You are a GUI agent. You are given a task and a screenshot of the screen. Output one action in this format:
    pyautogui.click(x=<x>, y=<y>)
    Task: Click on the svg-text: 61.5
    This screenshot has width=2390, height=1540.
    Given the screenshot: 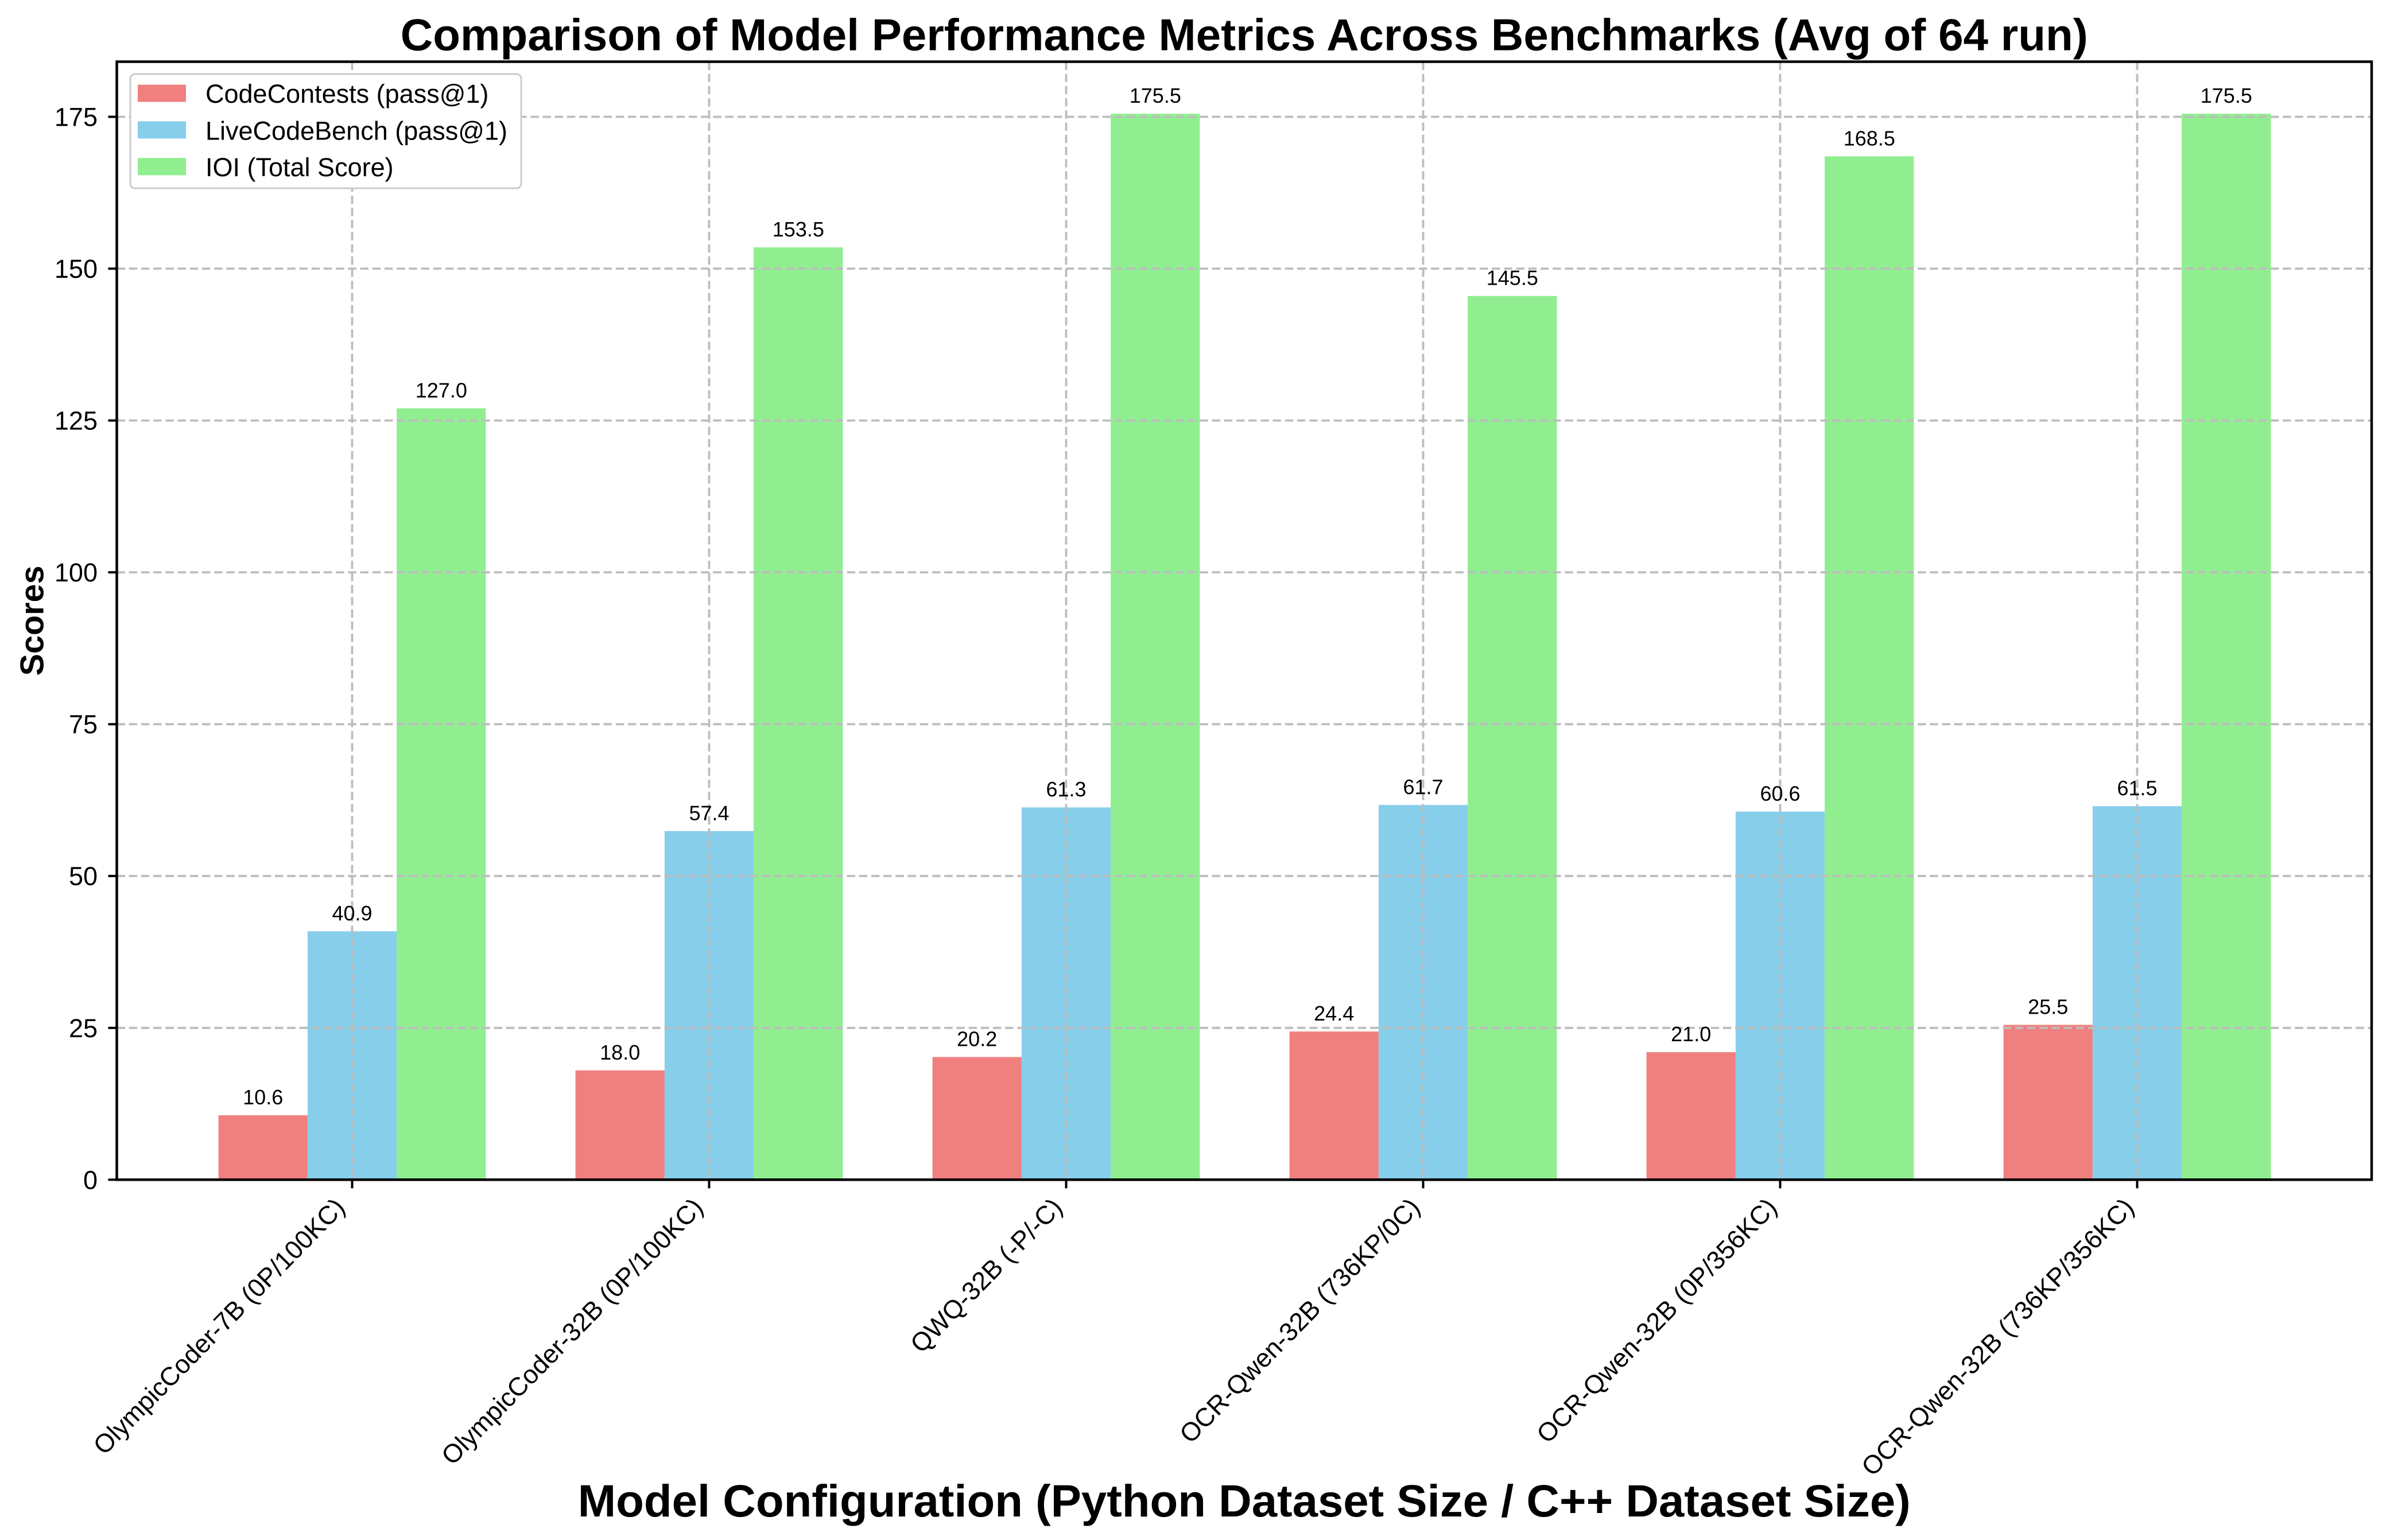 What is the action you would take?
    pyautogui.click(x=2137, y=789)
    